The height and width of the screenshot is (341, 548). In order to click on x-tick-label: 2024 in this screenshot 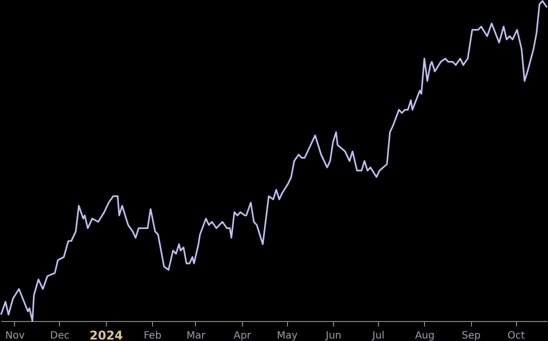, I will do `click(106, 334)`.